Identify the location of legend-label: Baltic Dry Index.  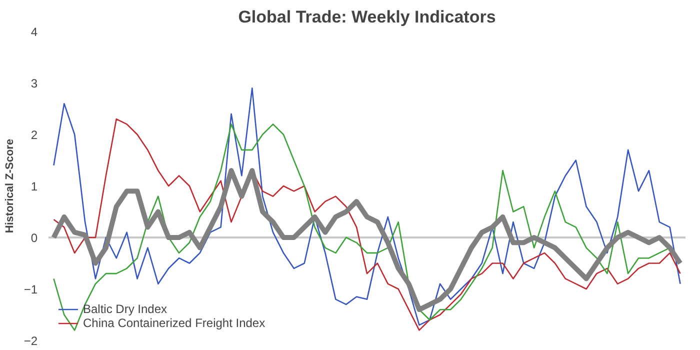
(125, 309).